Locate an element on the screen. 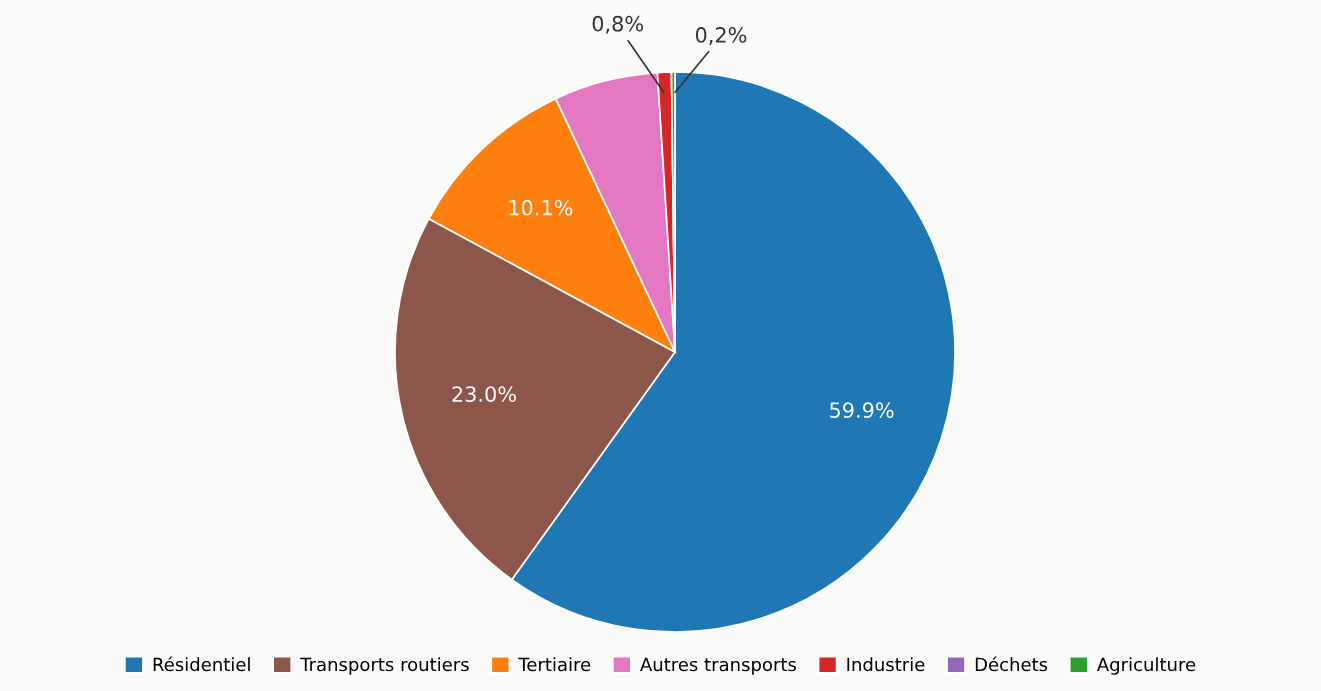 The width and height of the screenshot is (1321, 691). legend-label: Autres transports is located at coordinates (718, 666).